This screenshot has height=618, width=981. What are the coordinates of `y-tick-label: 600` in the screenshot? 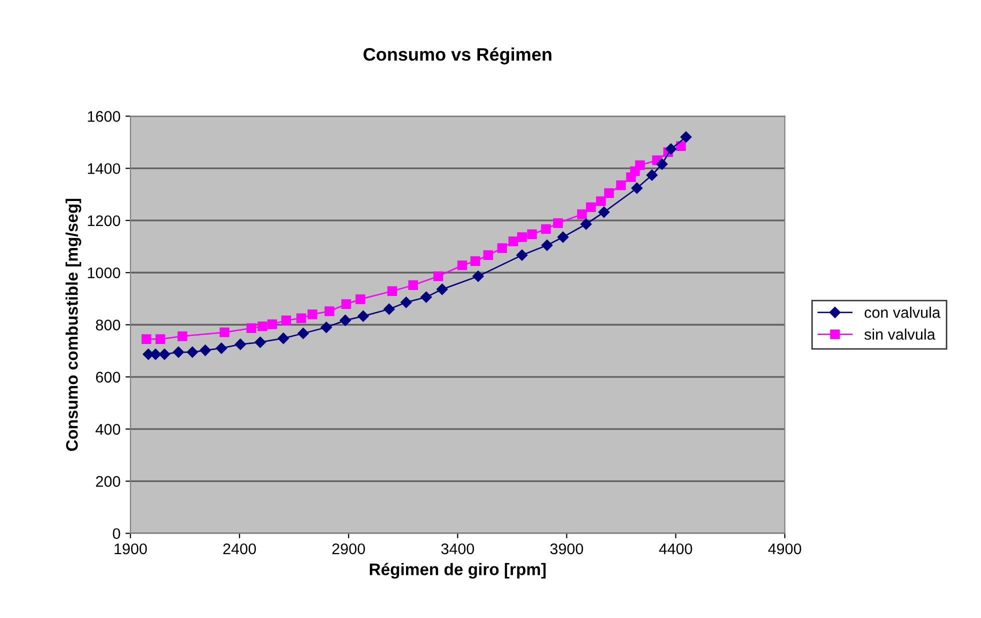 It's located at (108, 377).